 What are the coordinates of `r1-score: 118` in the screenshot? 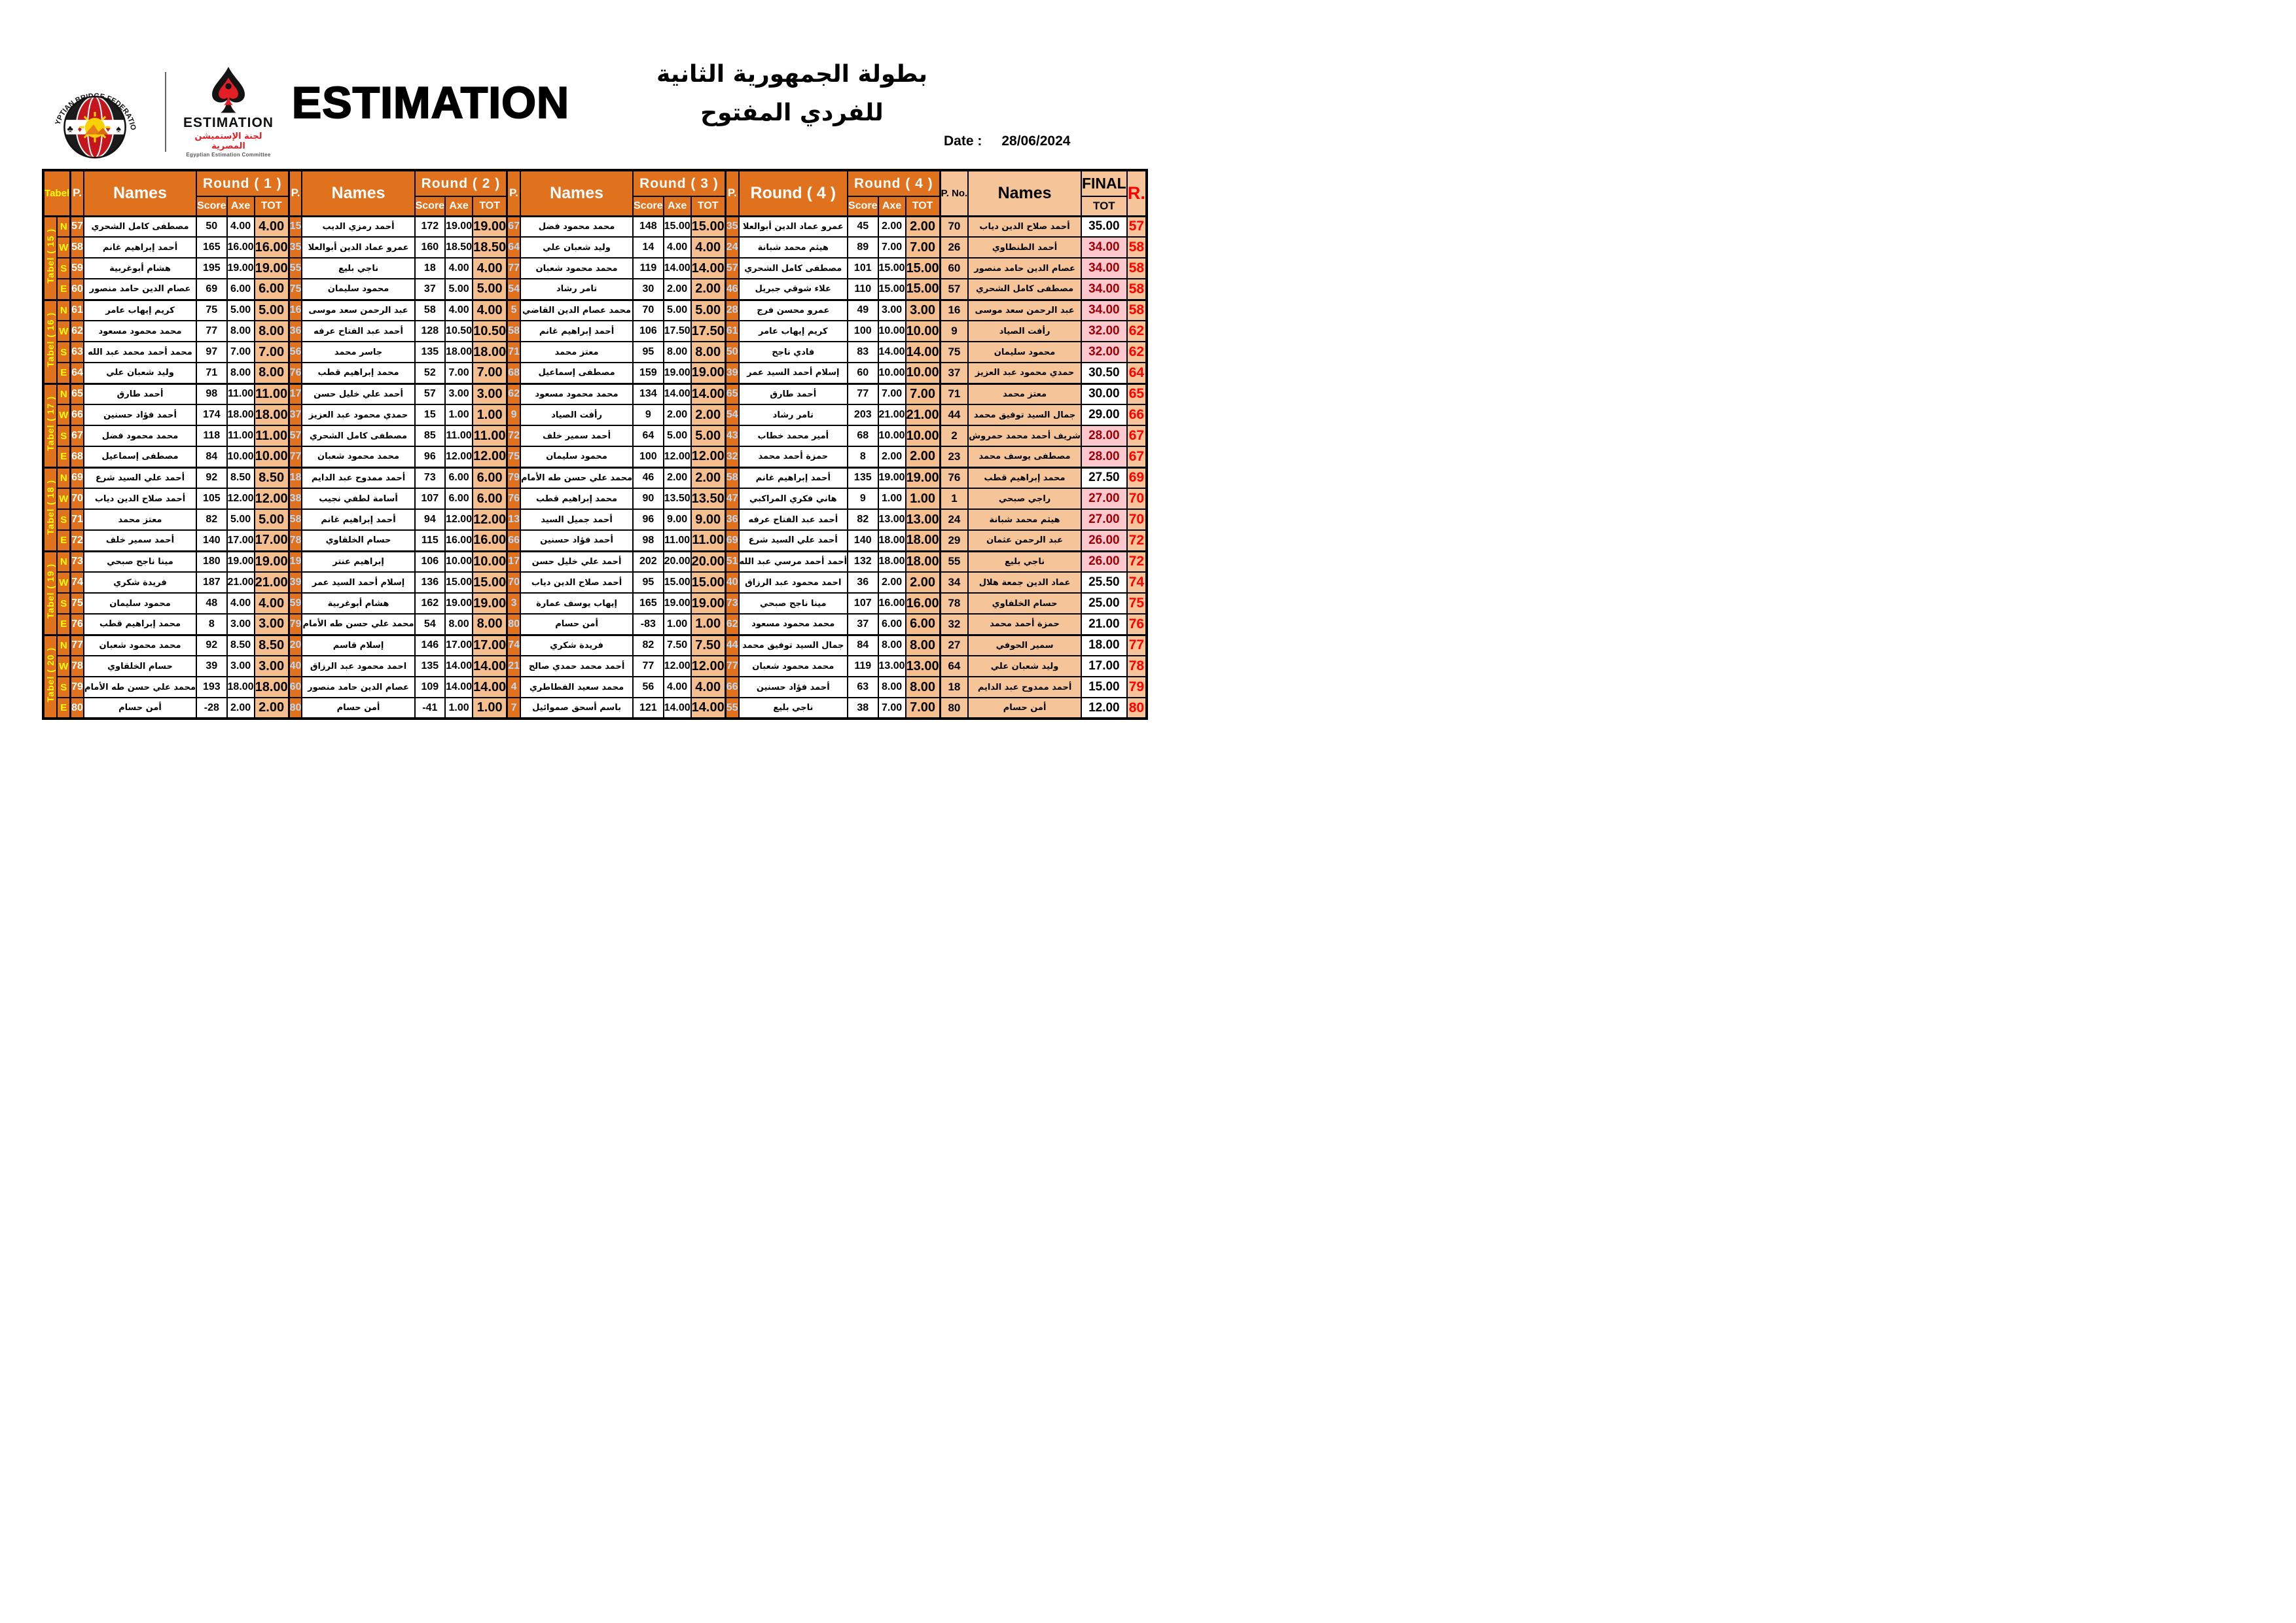 It's located at (212, 436).